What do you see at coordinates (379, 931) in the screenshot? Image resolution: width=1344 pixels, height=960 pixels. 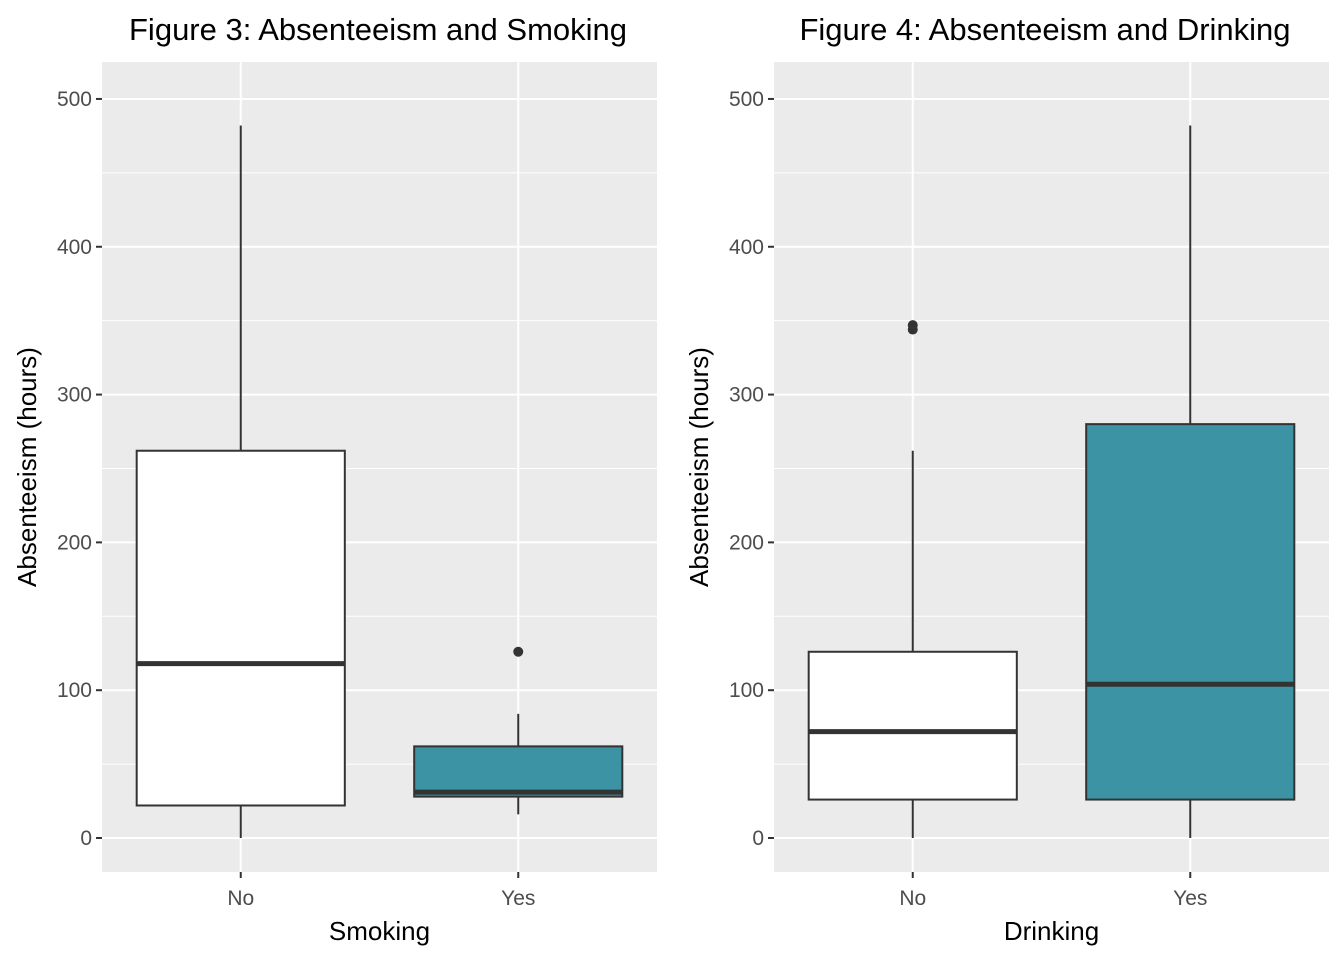 I see `x-axis-title: Smoking` at bounding box center [379, 931].